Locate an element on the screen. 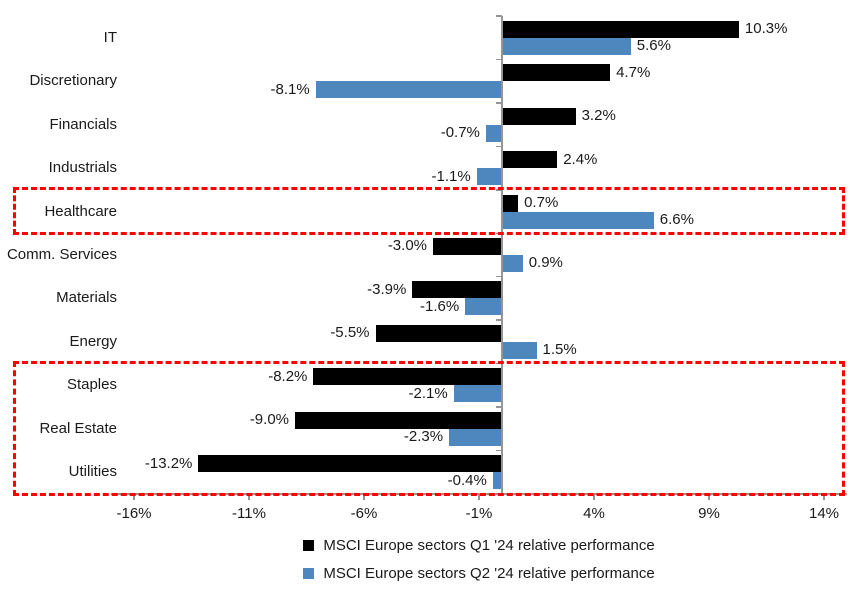  value-label-q2-utilities: -0.4% is located at coordinates (467, 480).